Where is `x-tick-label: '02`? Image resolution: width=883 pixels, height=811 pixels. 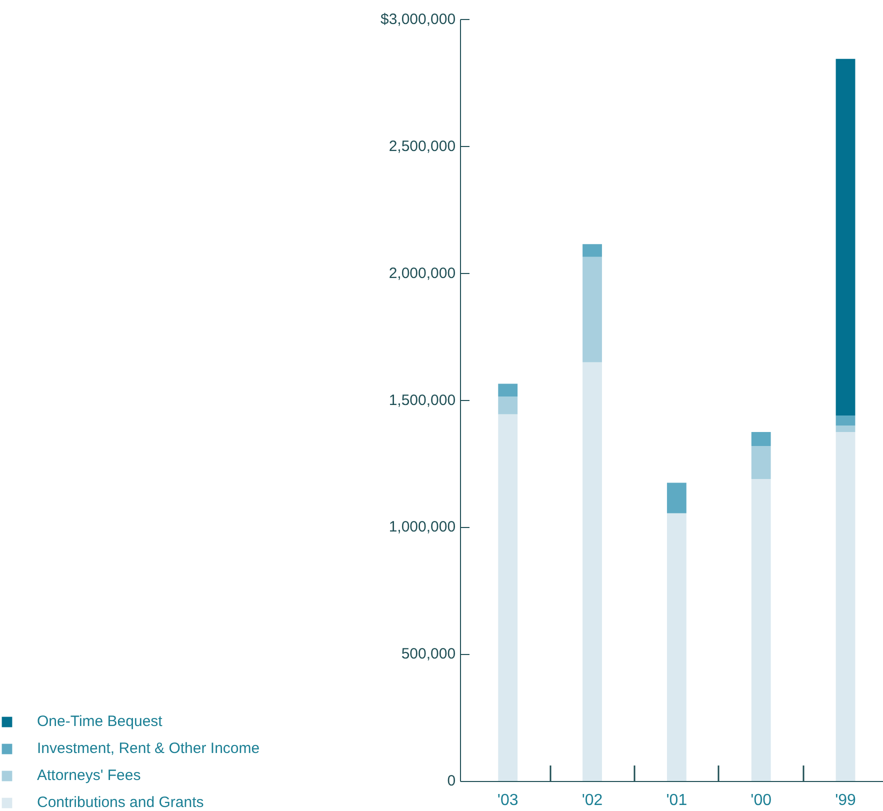
x-tick-label: '02 is located at coordinates (592, 801).